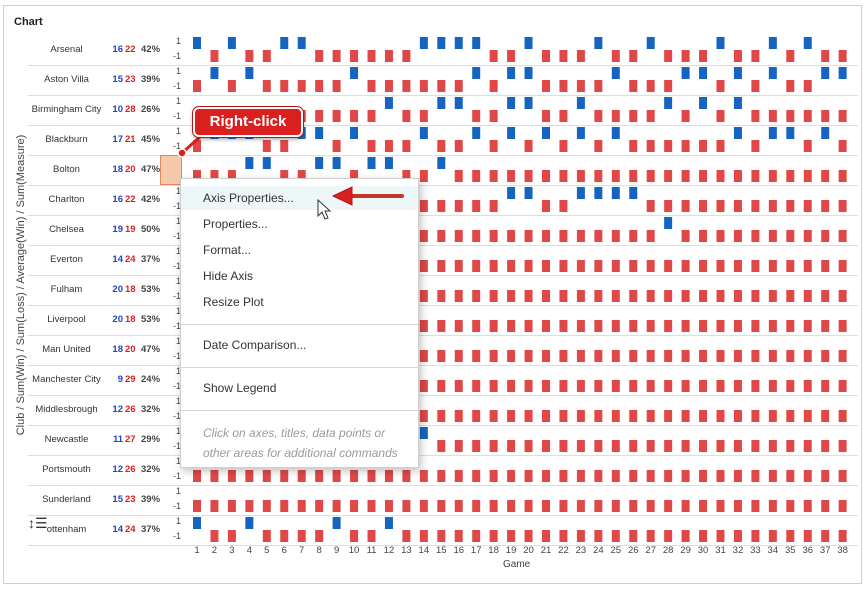 The image size is (866, 590). Describe the element at coordinates (178, 131) in the screenshot. I see `y-tick-label: 1` at that location.